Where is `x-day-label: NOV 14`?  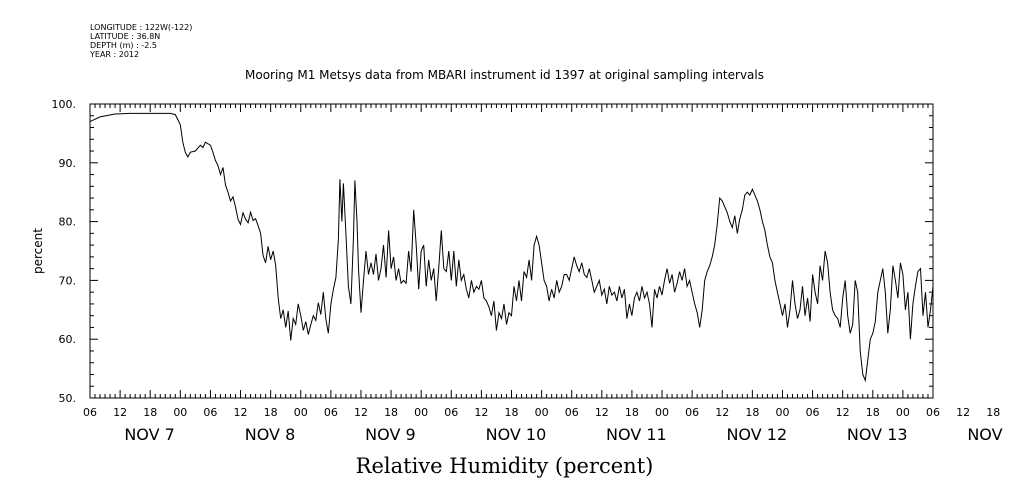
x-day-label: NOV 14 is located at coordinates (988, 434).